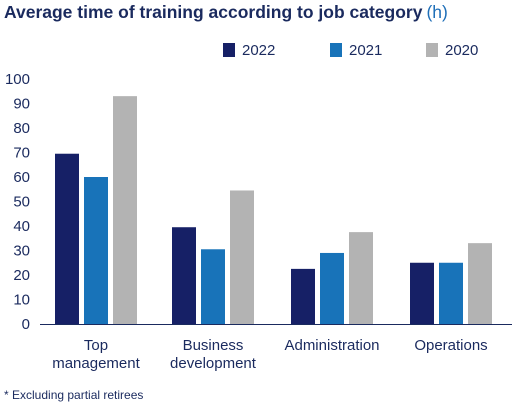 The height and width of the screenshot is (413, 526). Describe the element at coordinates (21, 275) in the screenshot. I see `y-tick-label: 20` at that location.